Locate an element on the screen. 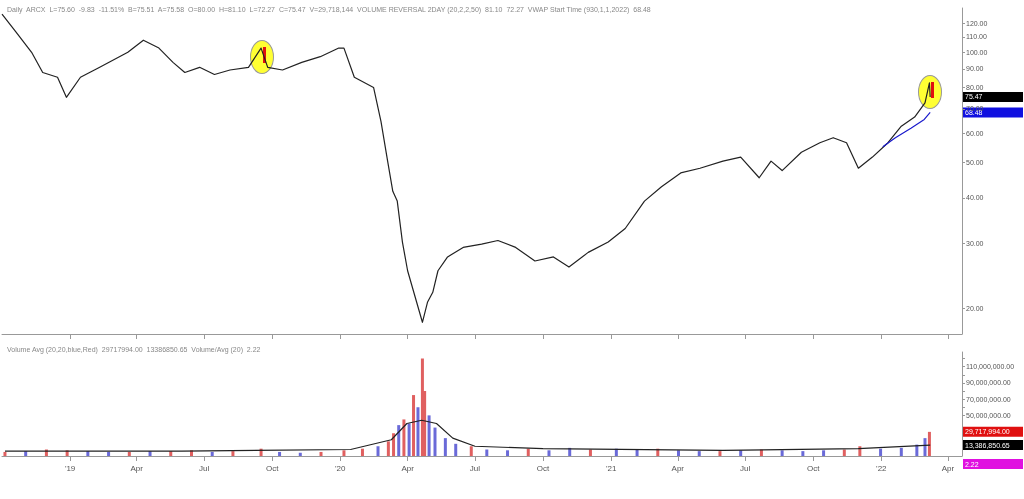 The image size is (1024, 499). x-tick-label: '20 is located at coordinates (341, 468).